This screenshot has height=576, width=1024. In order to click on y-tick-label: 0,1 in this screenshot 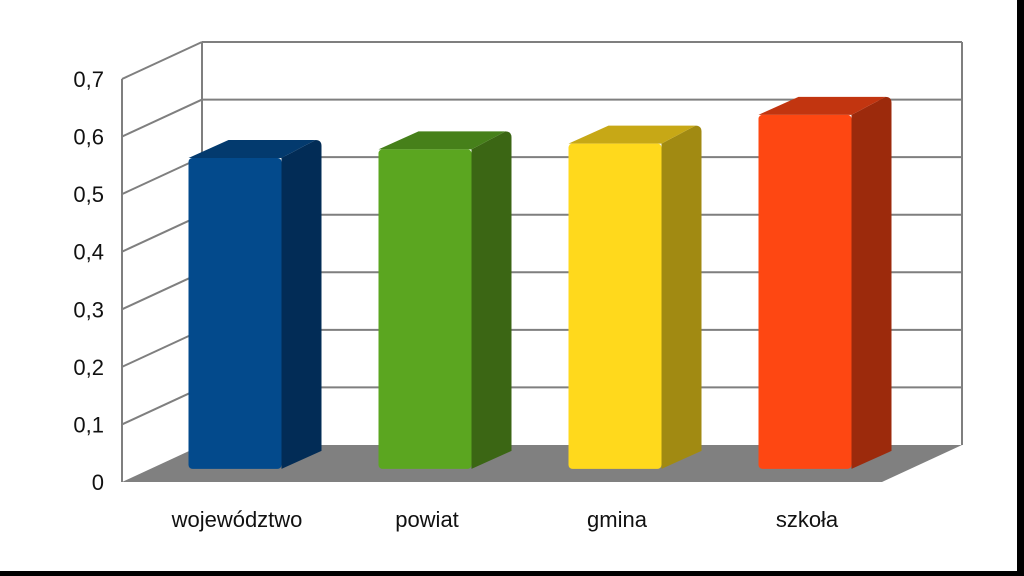, I will do `click(88, 424)`.